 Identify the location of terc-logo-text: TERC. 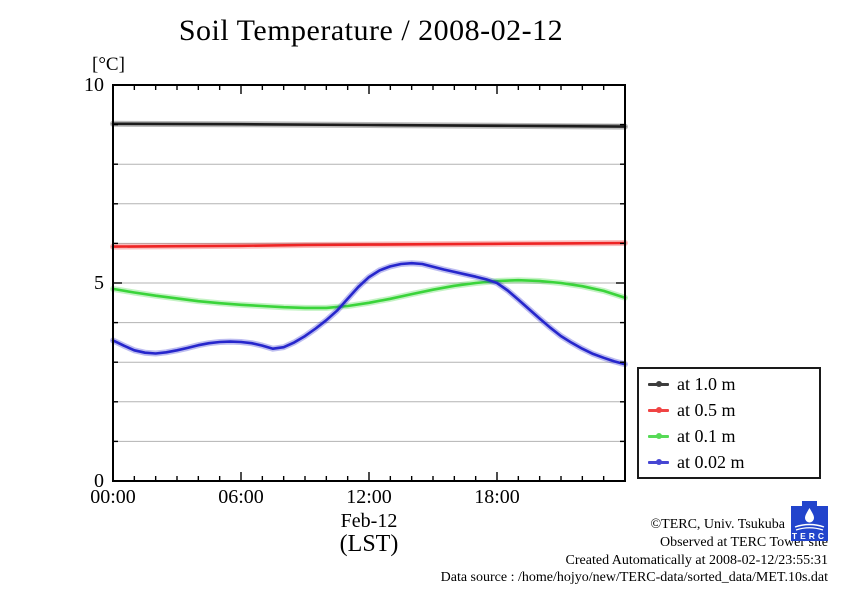
(809, 536).